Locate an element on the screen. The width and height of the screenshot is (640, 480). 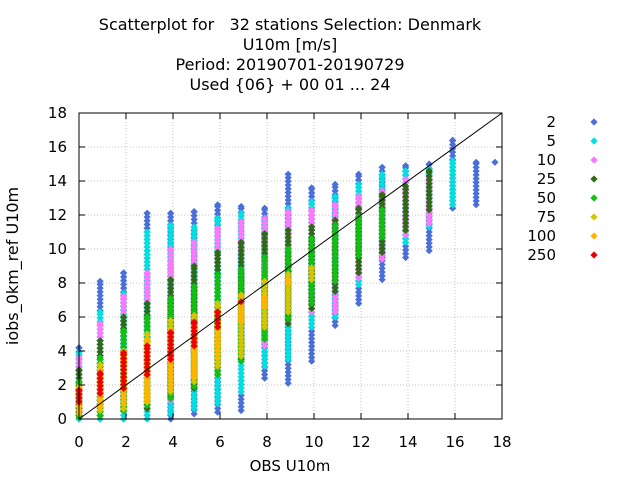
legend-label-25: 25 is located at coordinates (546, 179).